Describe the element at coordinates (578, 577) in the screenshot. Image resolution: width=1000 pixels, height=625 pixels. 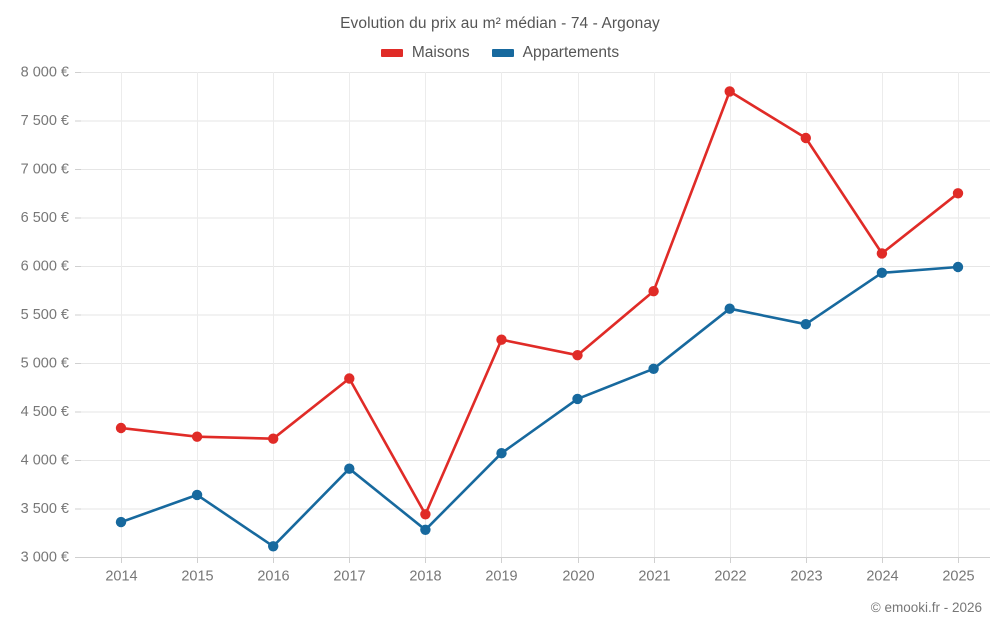
I see `x-axis-tick-label: 2020` at that location.